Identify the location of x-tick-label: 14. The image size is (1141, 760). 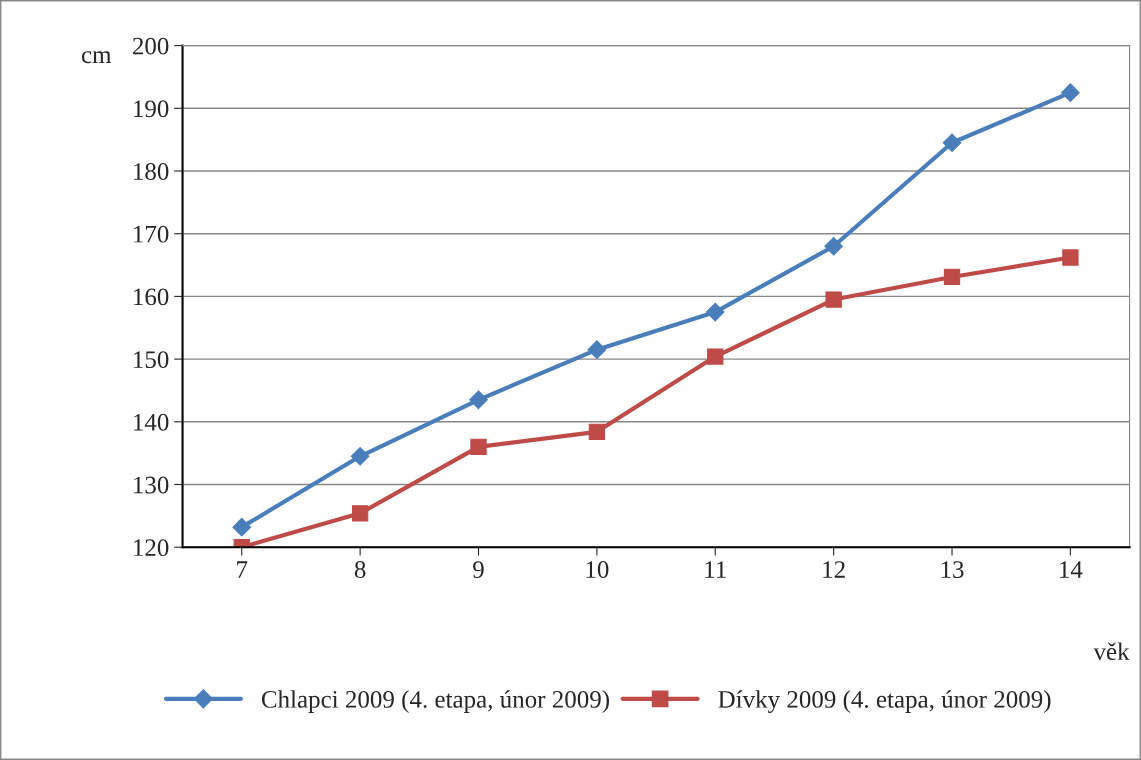
(1071, 569).